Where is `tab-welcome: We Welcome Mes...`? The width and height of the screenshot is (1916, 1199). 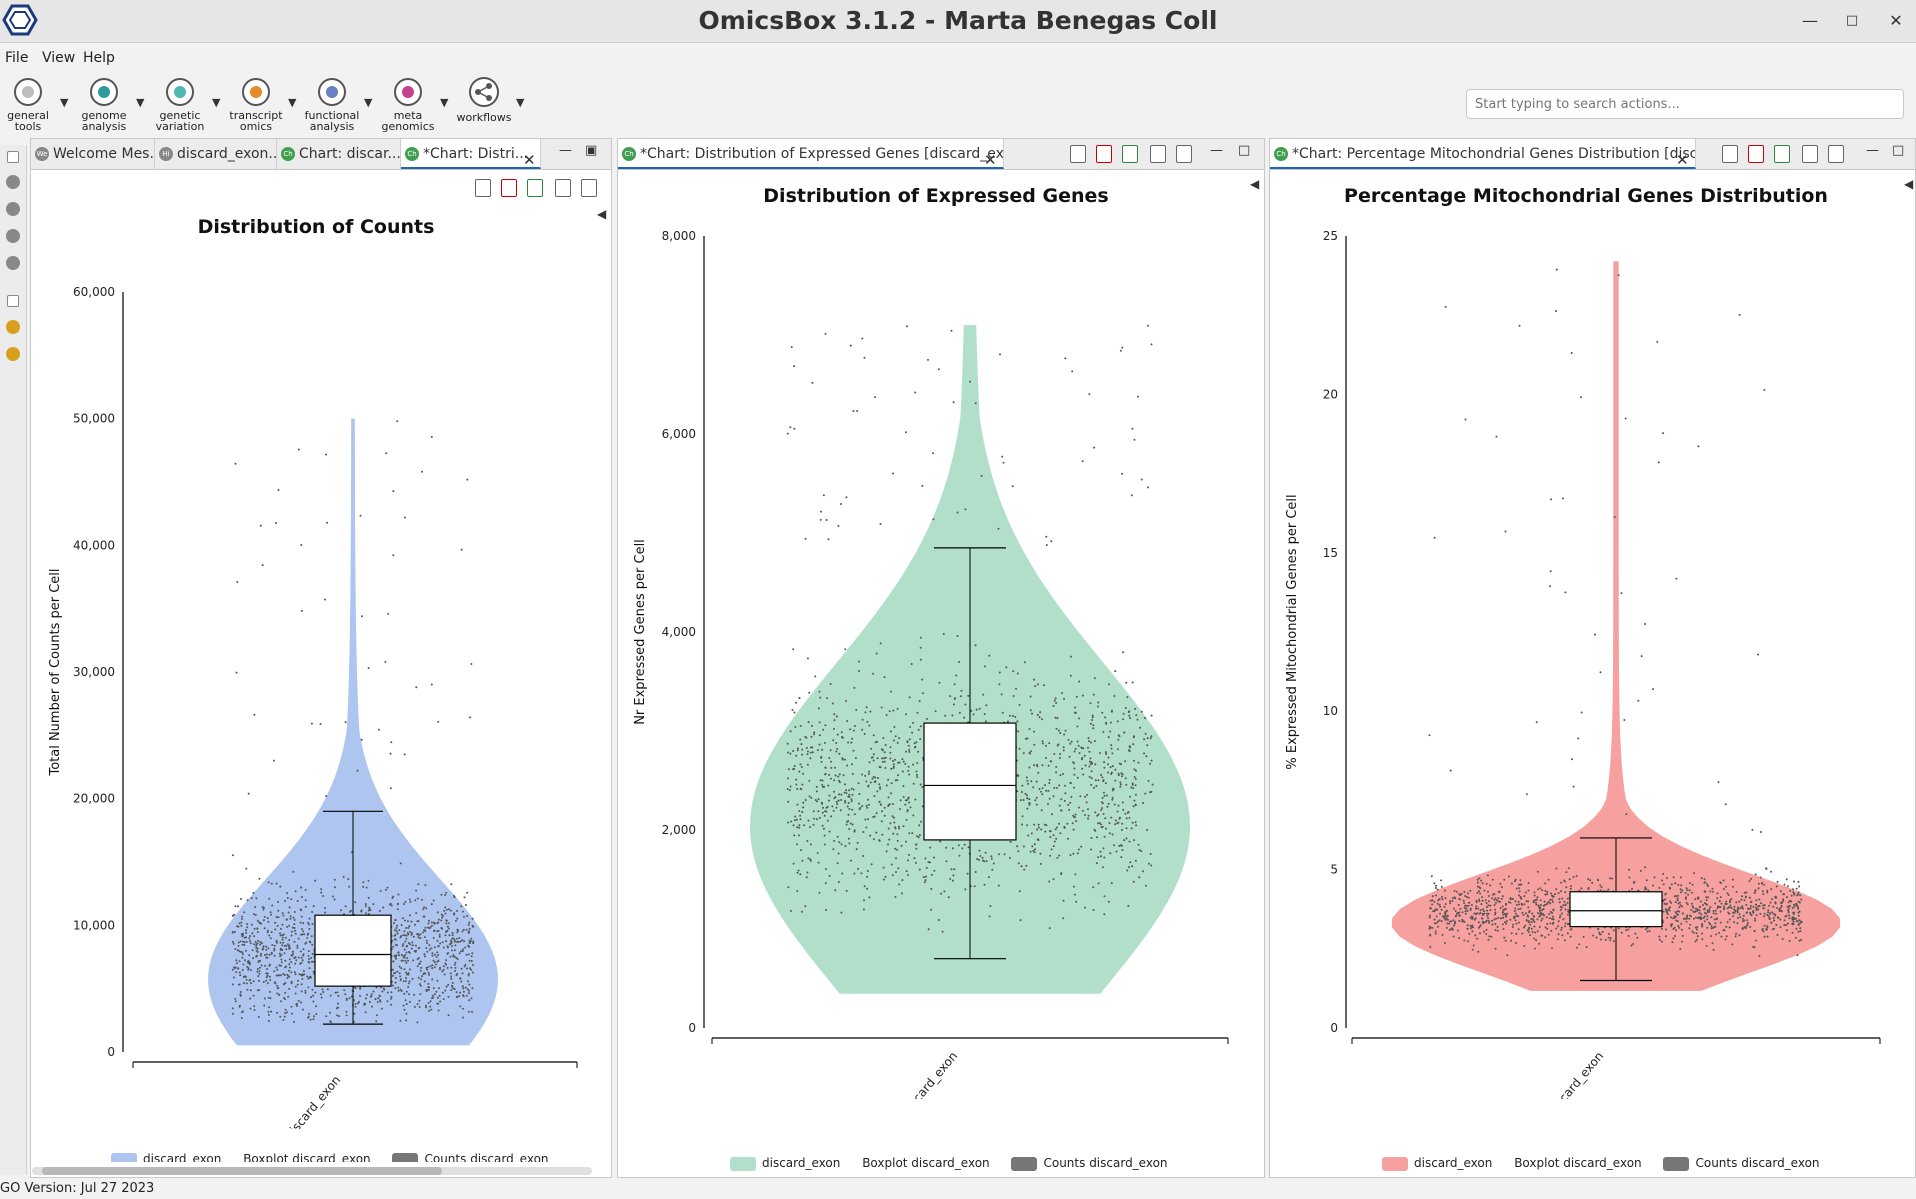 tab-welcome: We Welcome Mes... is located at coordinates (93, 154).